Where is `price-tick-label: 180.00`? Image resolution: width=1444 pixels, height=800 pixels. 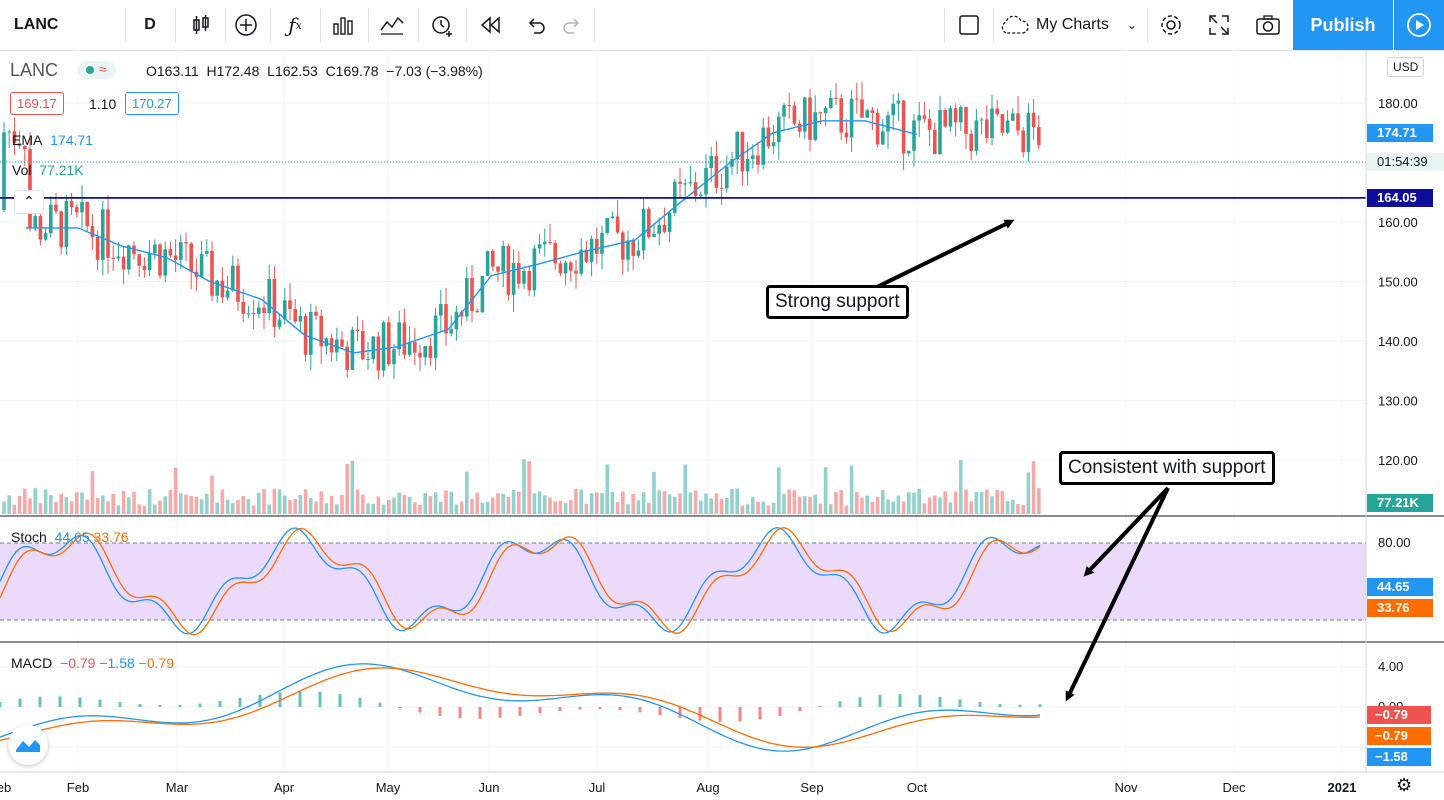
price-tick-label: 180.00 is located at coordinates (1398, 103).